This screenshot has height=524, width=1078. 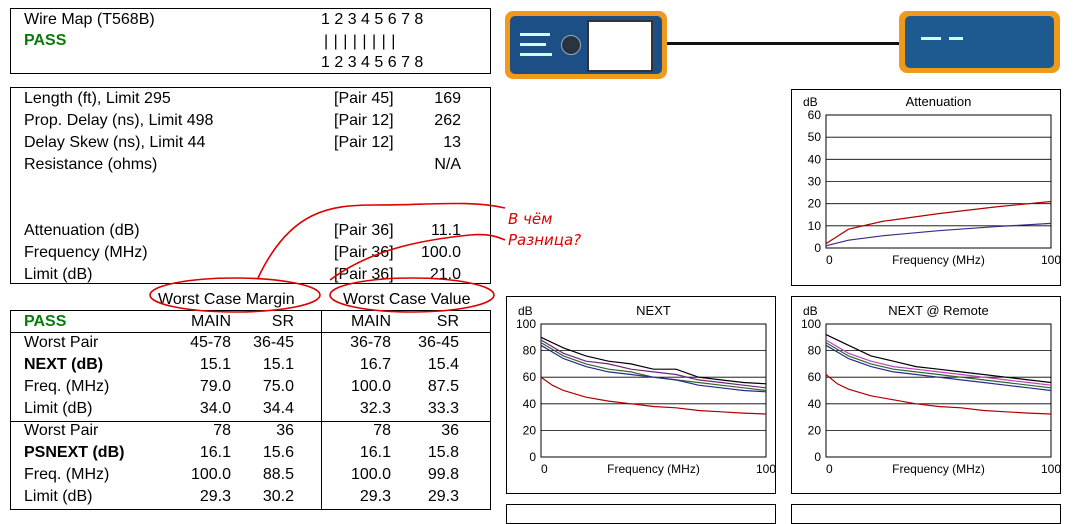 I want to click on wiremap-pins-top: 1 2 3 4 5 6 7 8, so click(x=372, y=19).